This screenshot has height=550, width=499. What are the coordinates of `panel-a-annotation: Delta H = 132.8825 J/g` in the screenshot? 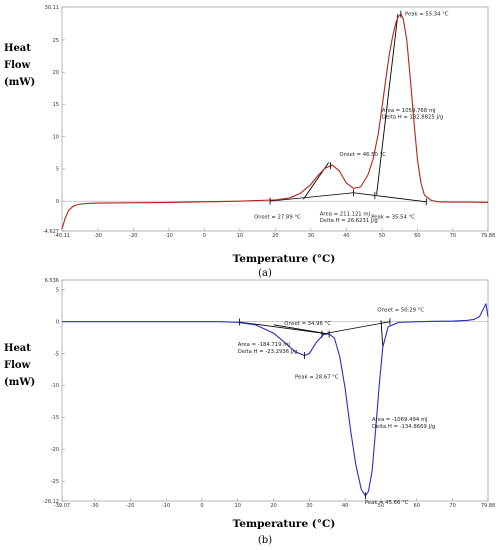 It's located at (412, 118).